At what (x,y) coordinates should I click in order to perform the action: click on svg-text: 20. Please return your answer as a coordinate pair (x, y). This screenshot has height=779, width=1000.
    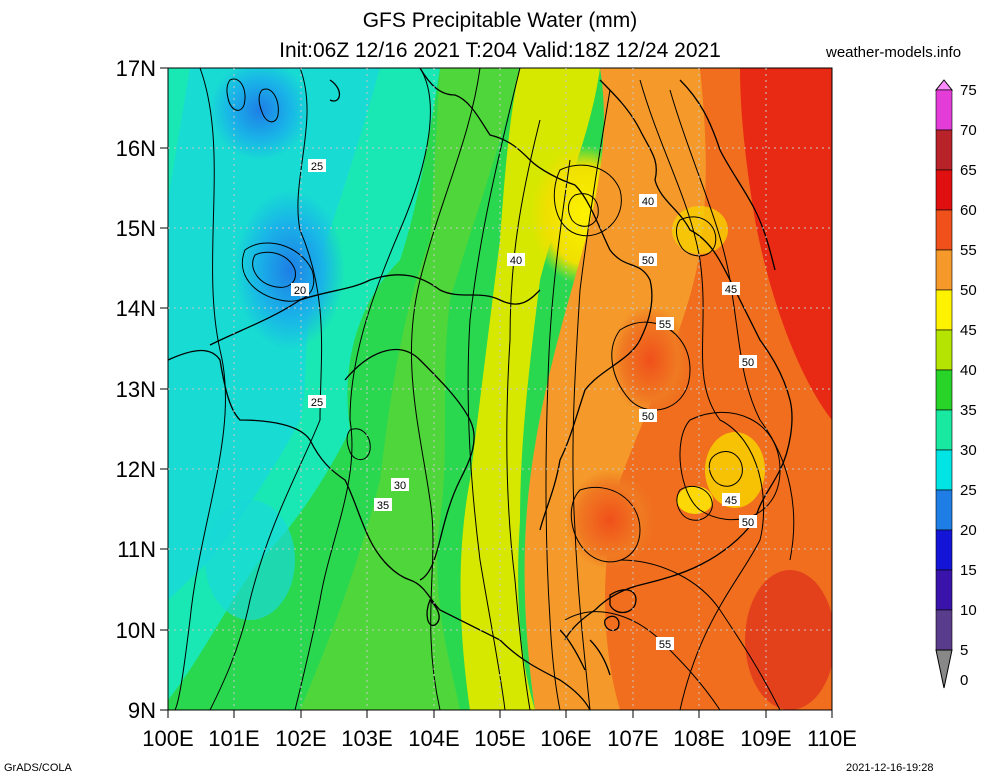
    Looking at the image, I should click on (300, 291).